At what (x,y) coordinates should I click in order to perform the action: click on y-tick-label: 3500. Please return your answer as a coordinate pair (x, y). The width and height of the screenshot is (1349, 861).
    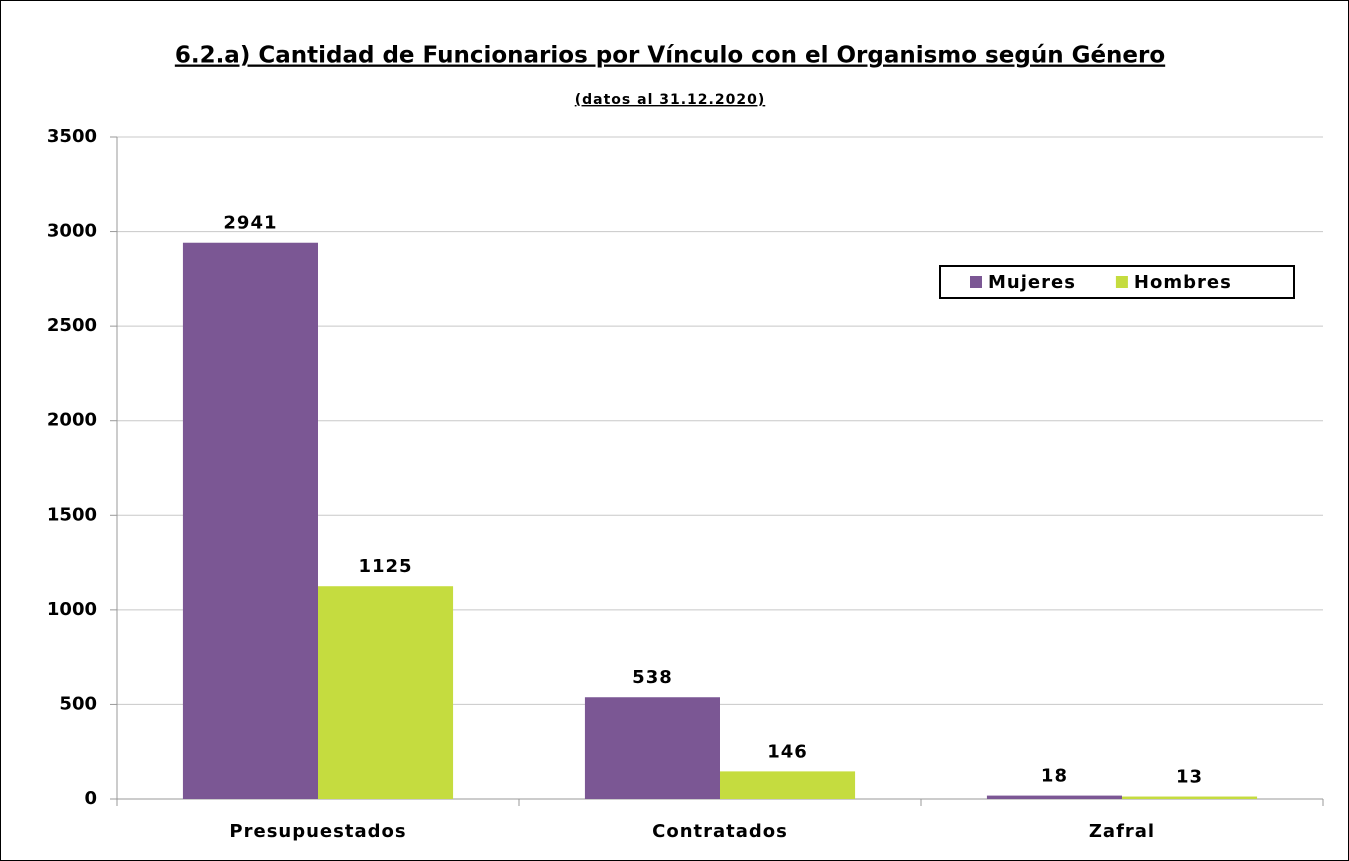
    Looking at the image, I should click on (72, 136).